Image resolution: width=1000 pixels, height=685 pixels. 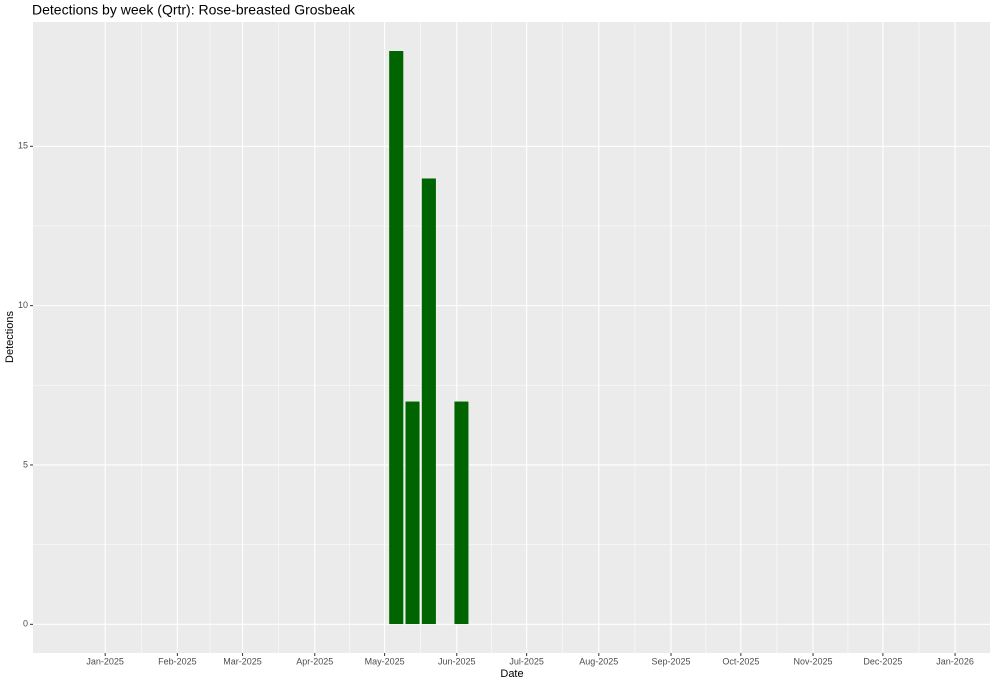 I want to click on y-axis-title: Detections, so click(x=10, y=337).